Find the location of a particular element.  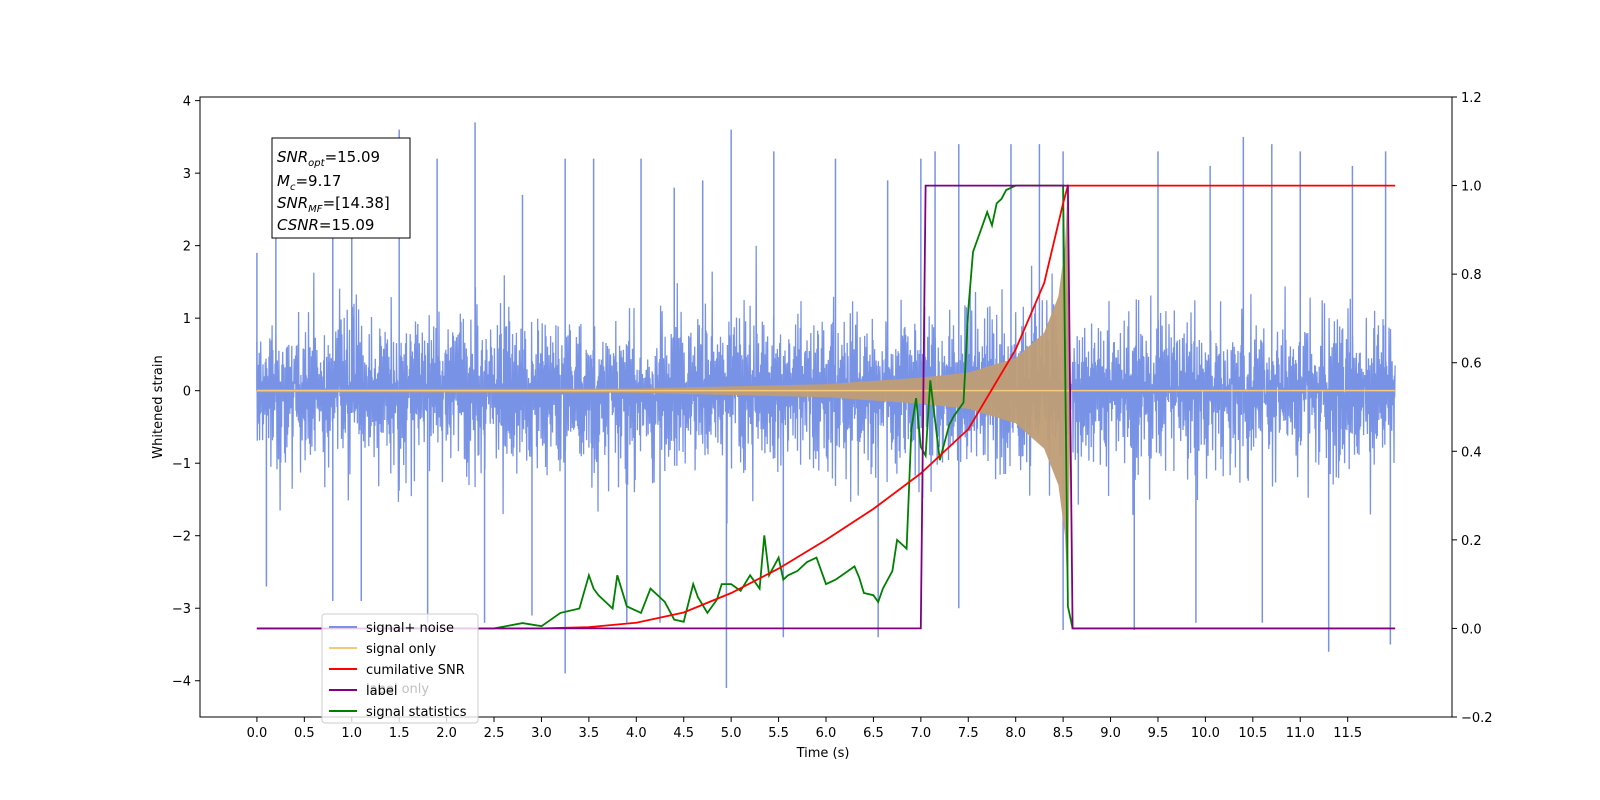

x-tick-label: 1.0 is located at coordinates (351, 733).